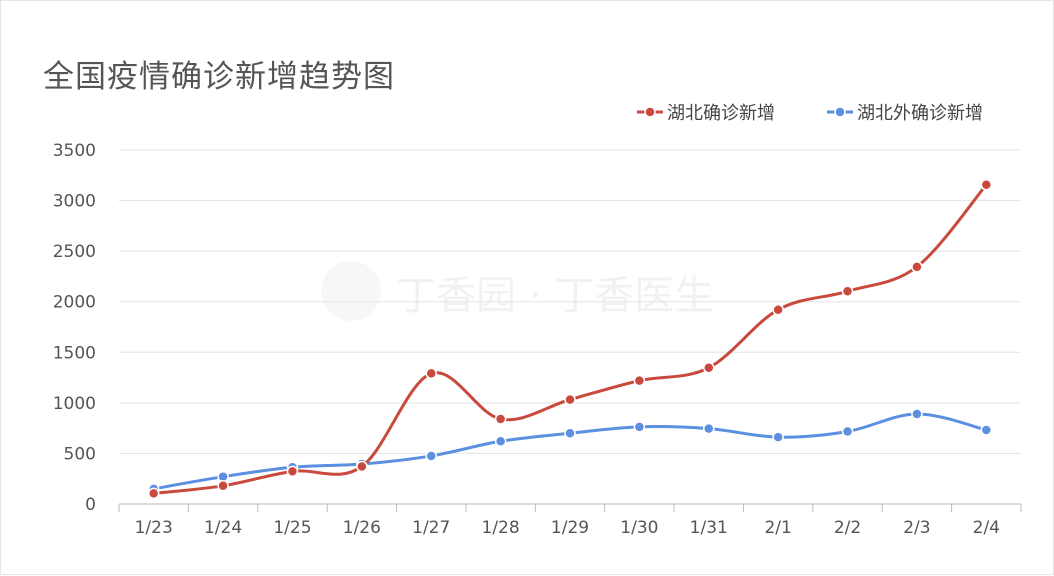 This screenshot has height=576, width=1054. What do you see at coordinates (431, 528) in the screenshot?
I see `x-tick-label: 1/27` at bounding box center [431, 528].